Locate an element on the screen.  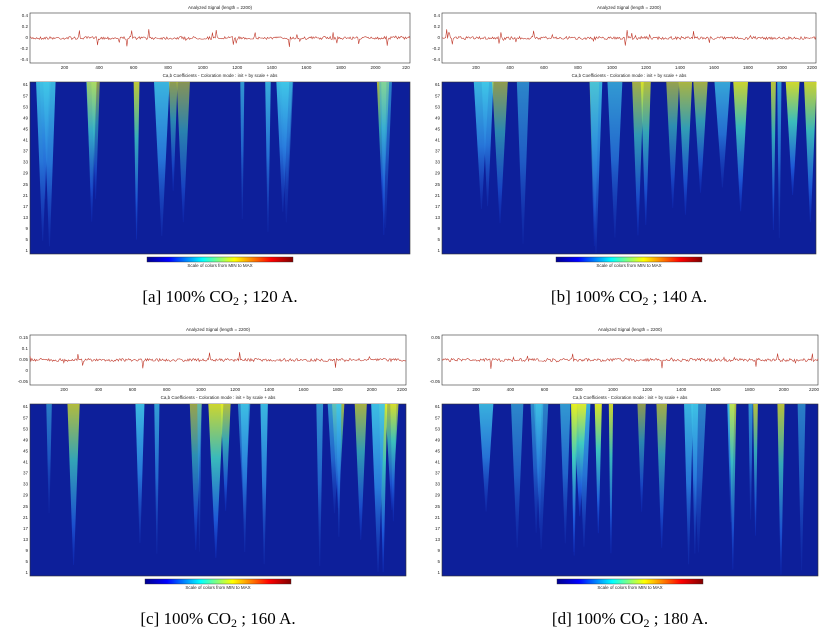
scale-y-tick: 9 is located at coordinates (438, 550).